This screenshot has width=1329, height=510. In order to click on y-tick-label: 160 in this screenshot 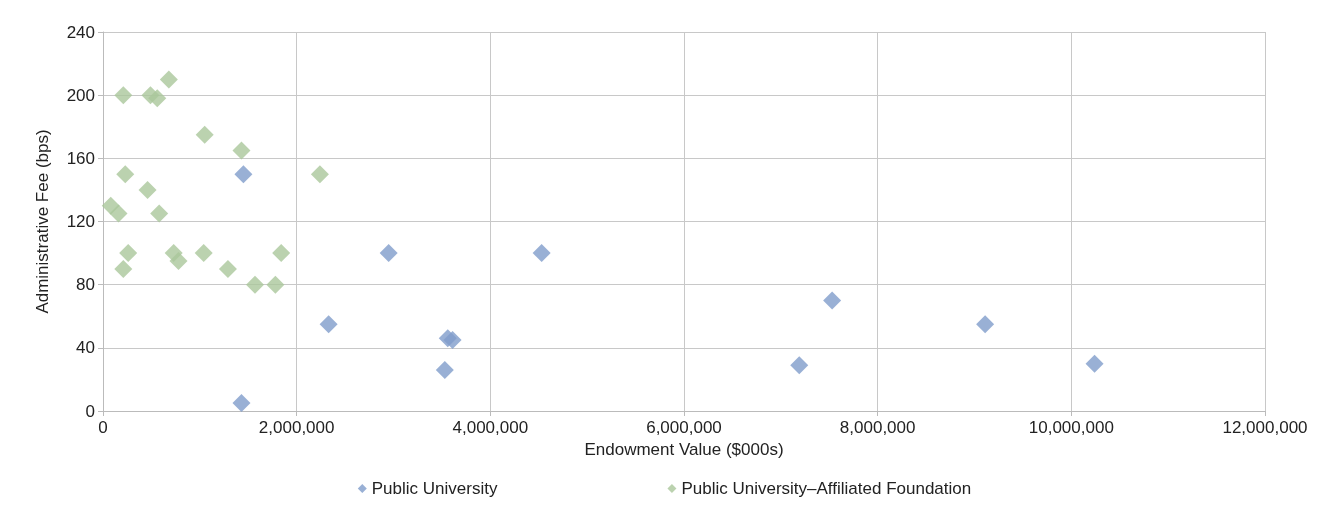, I will do `click(80, 158)`.